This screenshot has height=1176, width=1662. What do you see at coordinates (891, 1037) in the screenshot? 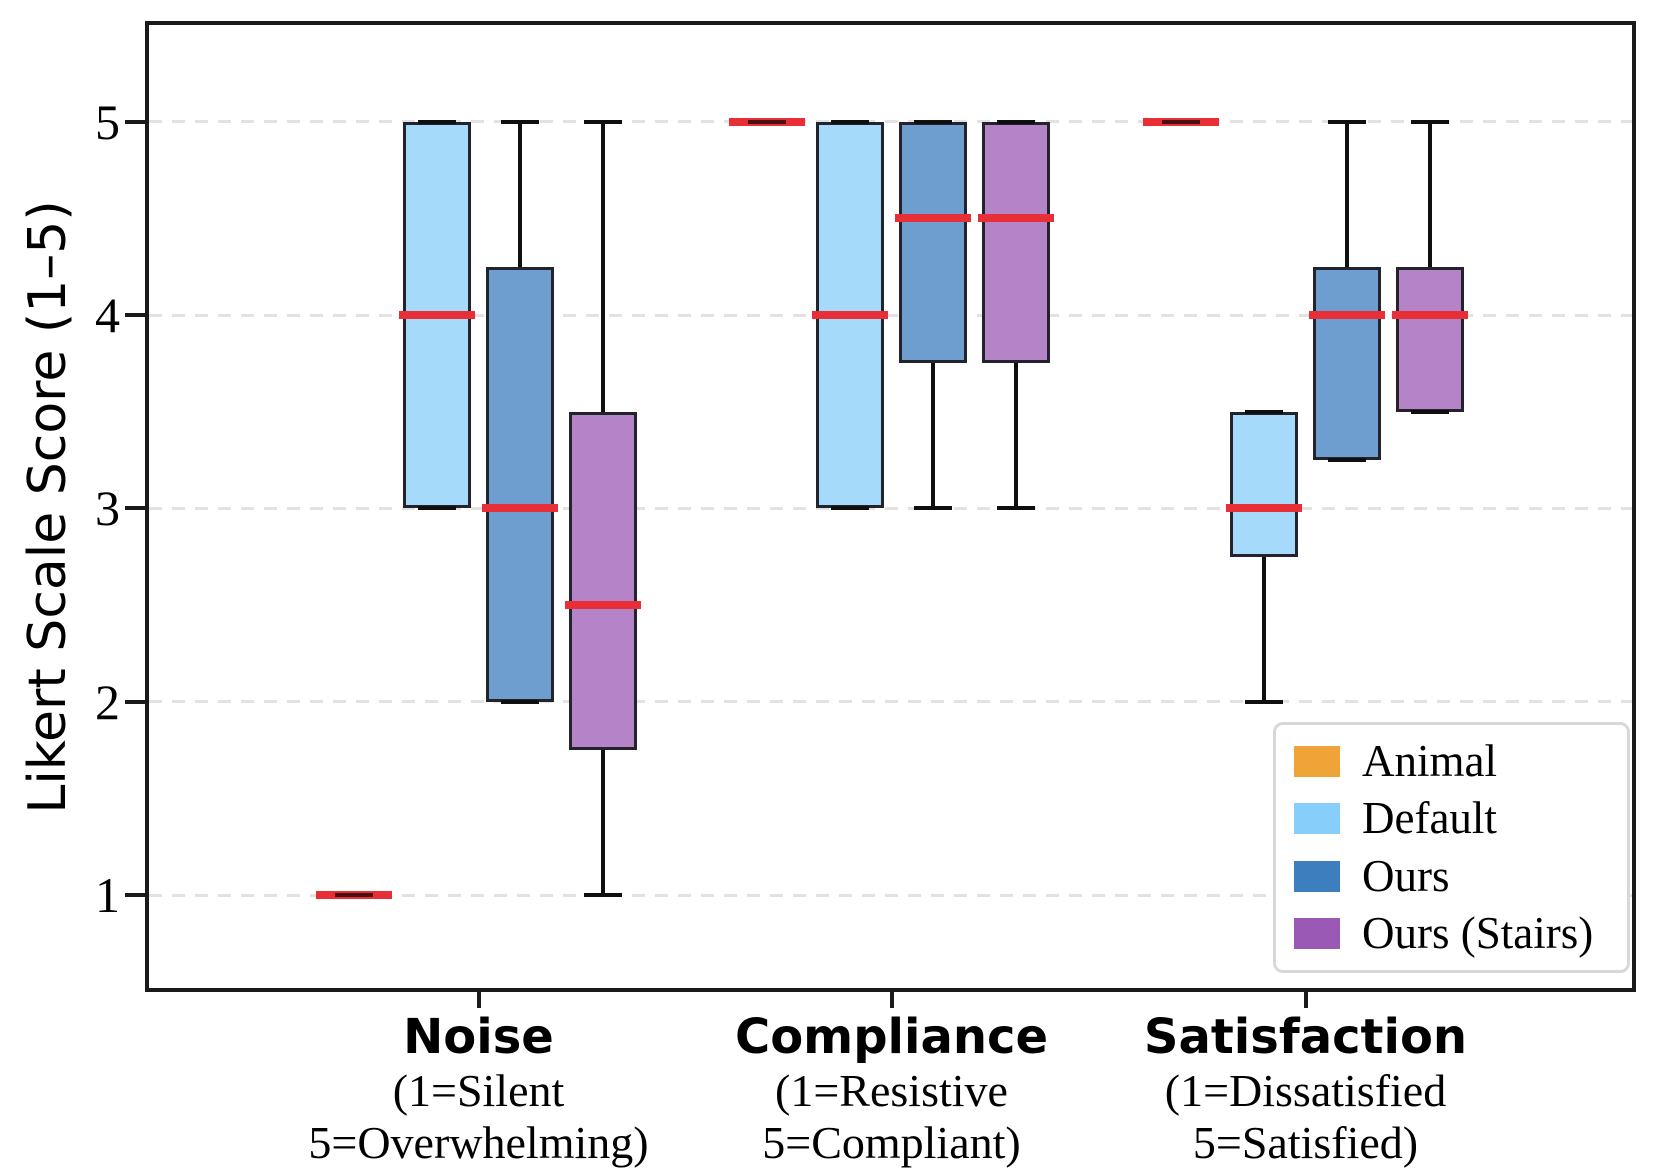
I see `x-category-label: Compliance` at bounding box center [891, 1037].